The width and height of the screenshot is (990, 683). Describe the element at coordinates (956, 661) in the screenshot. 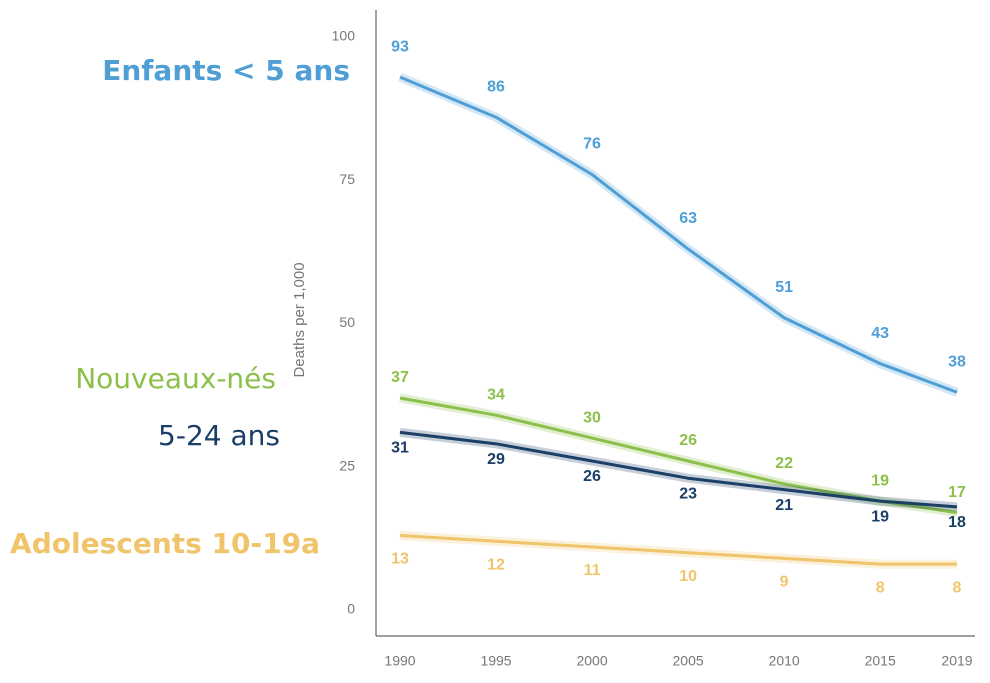

I see `x-tick-label: 2019` at that location.